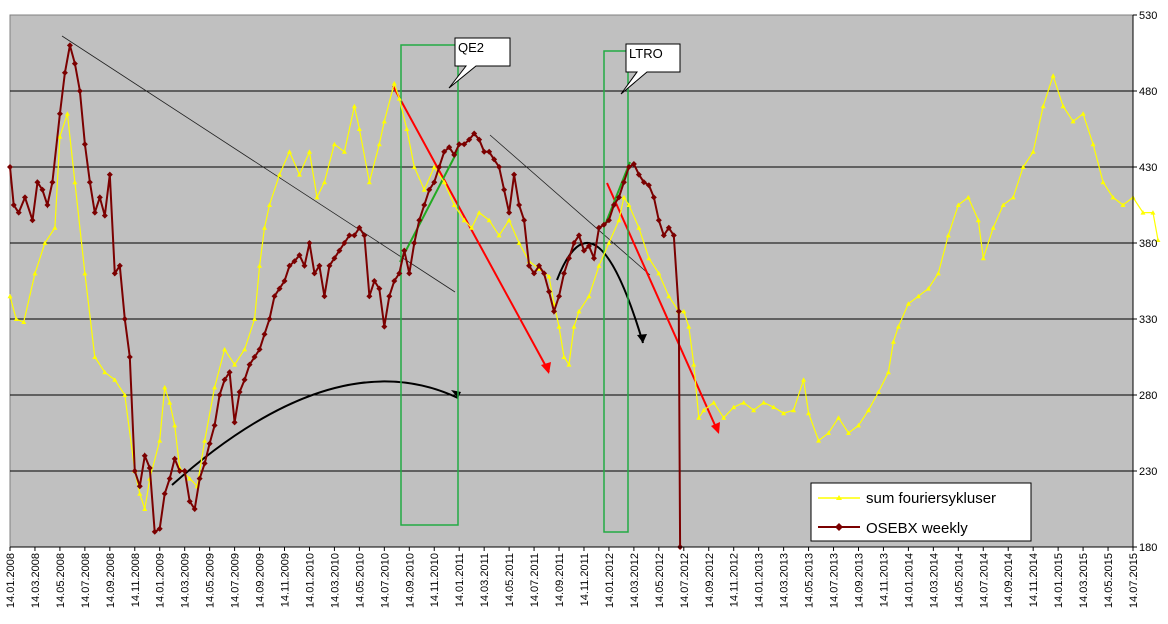  I want to click on y-tick-label: 230, so click(1148, 472).